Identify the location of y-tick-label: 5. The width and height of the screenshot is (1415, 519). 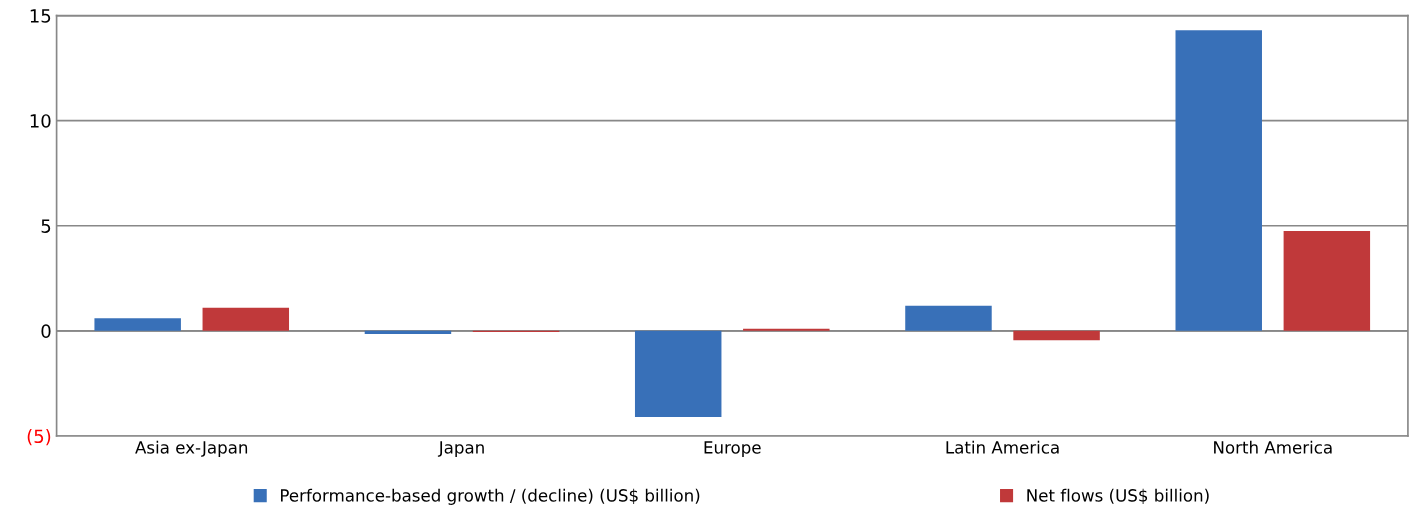
(46, 226).